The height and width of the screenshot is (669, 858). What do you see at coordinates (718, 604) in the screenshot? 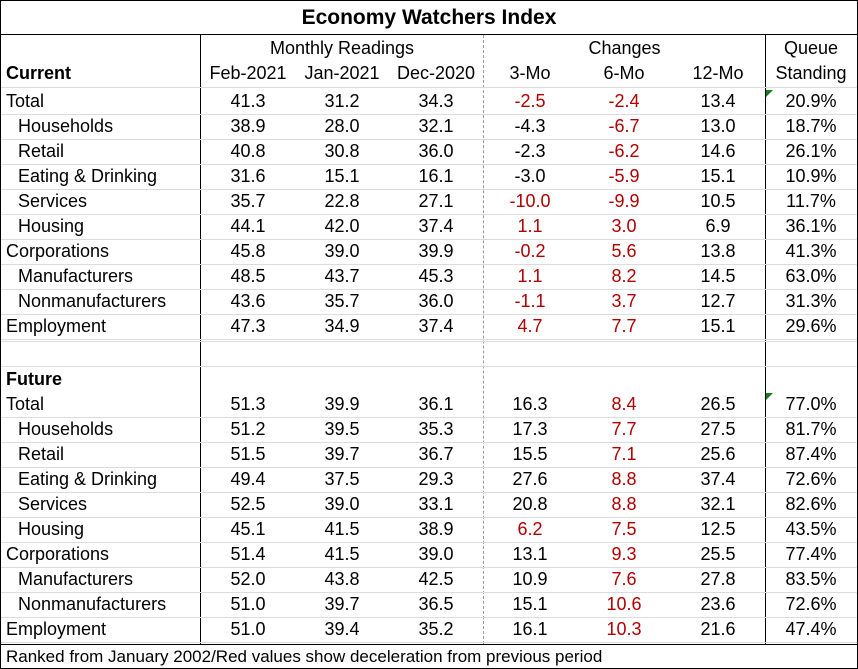
I see `change-12mo: 23.6` at bounding box center [718, 604].